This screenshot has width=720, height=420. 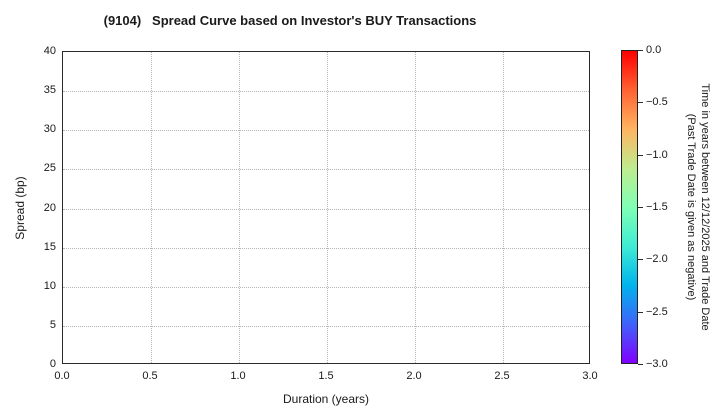 What do you see at coordinates (590, 376) in the screenshot?
I see `x-tick-label: 3.0` at bounding box center [590, 376].